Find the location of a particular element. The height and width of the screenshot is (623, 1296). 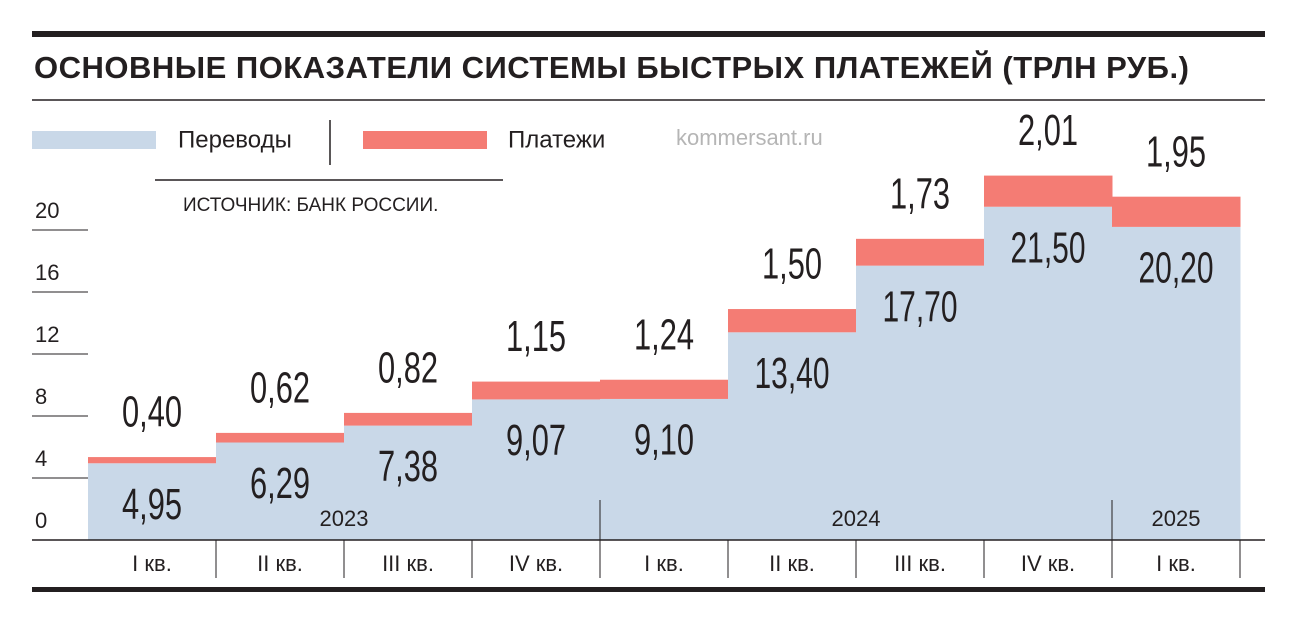

value-label: 1,15 is located at coordinates (536, 336).